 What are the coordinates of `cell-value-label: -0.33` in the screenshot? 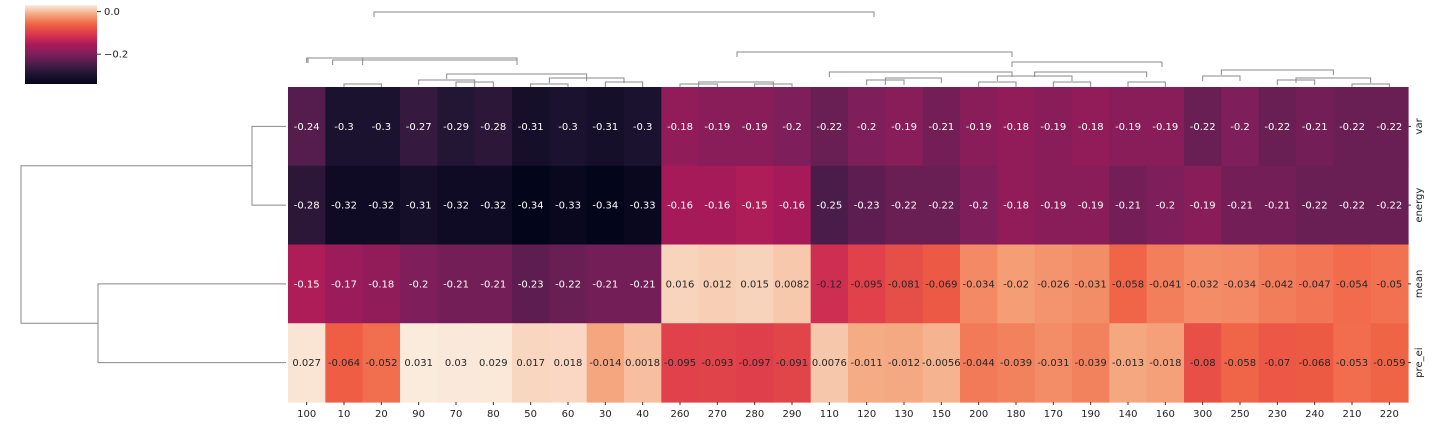 It's located at (568, 206).